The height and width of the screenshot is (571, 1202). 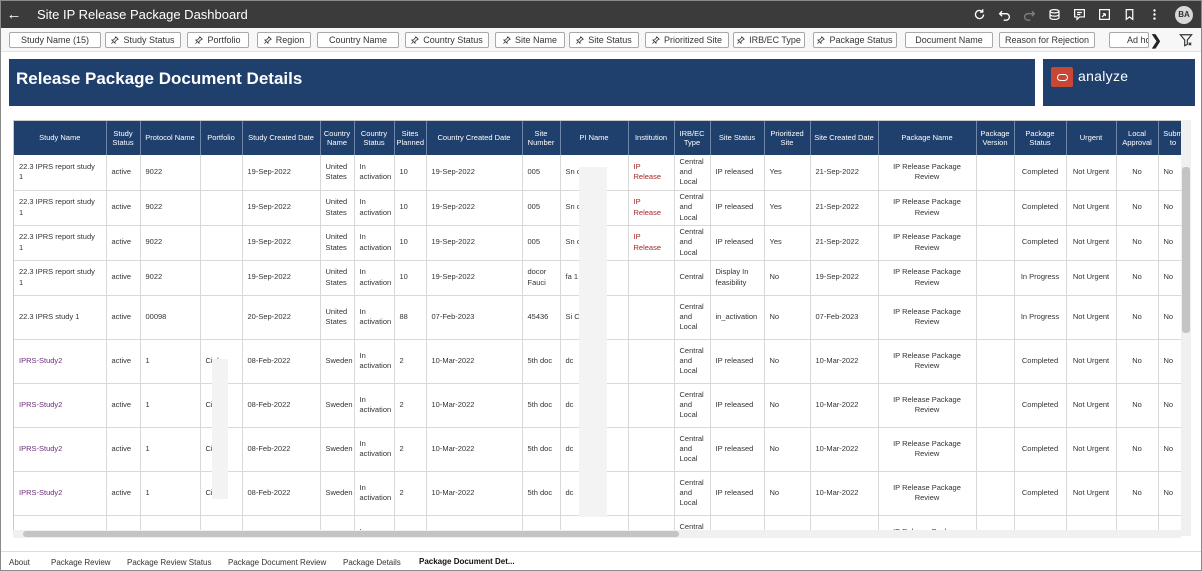 I want to click on redo-icon, so click(x=1029, y=14).